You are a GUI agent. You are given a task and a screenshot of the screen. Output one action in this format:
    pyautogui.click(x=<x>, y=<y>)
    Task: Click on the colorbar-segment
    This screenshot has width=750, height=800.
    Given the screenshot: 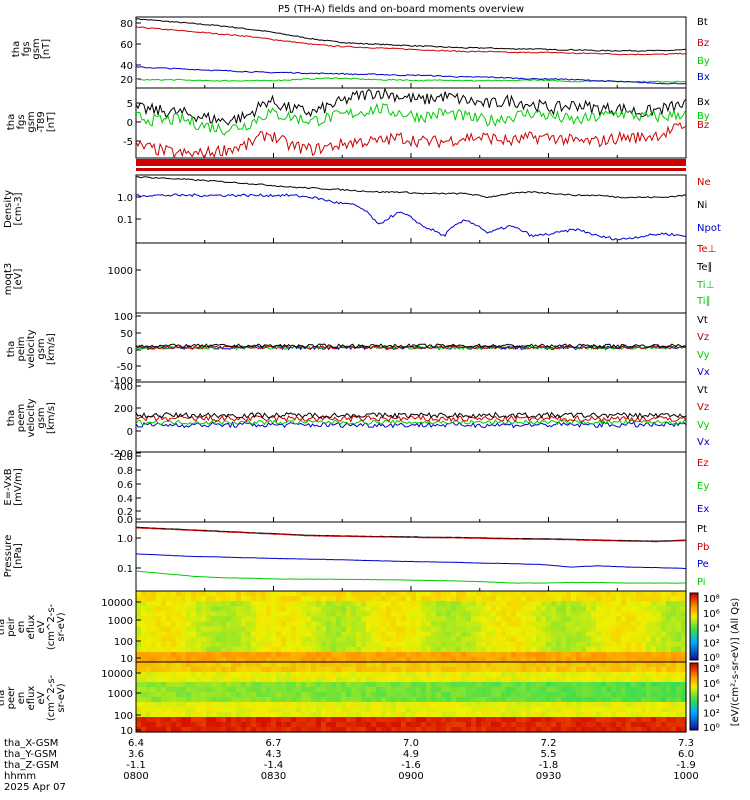 What is the action you would take?
    pyautogui.click(x=694, y=659)
    